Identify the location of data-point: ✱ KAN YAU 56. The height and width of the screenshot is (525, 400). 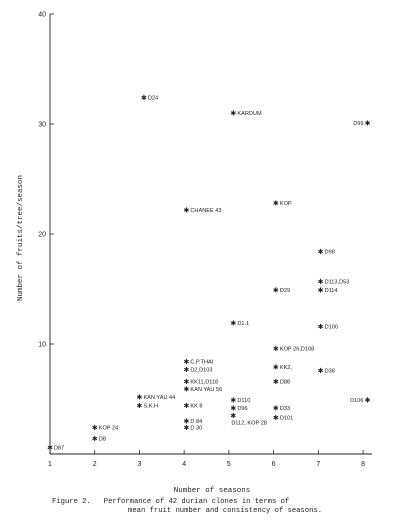
(202, 390).